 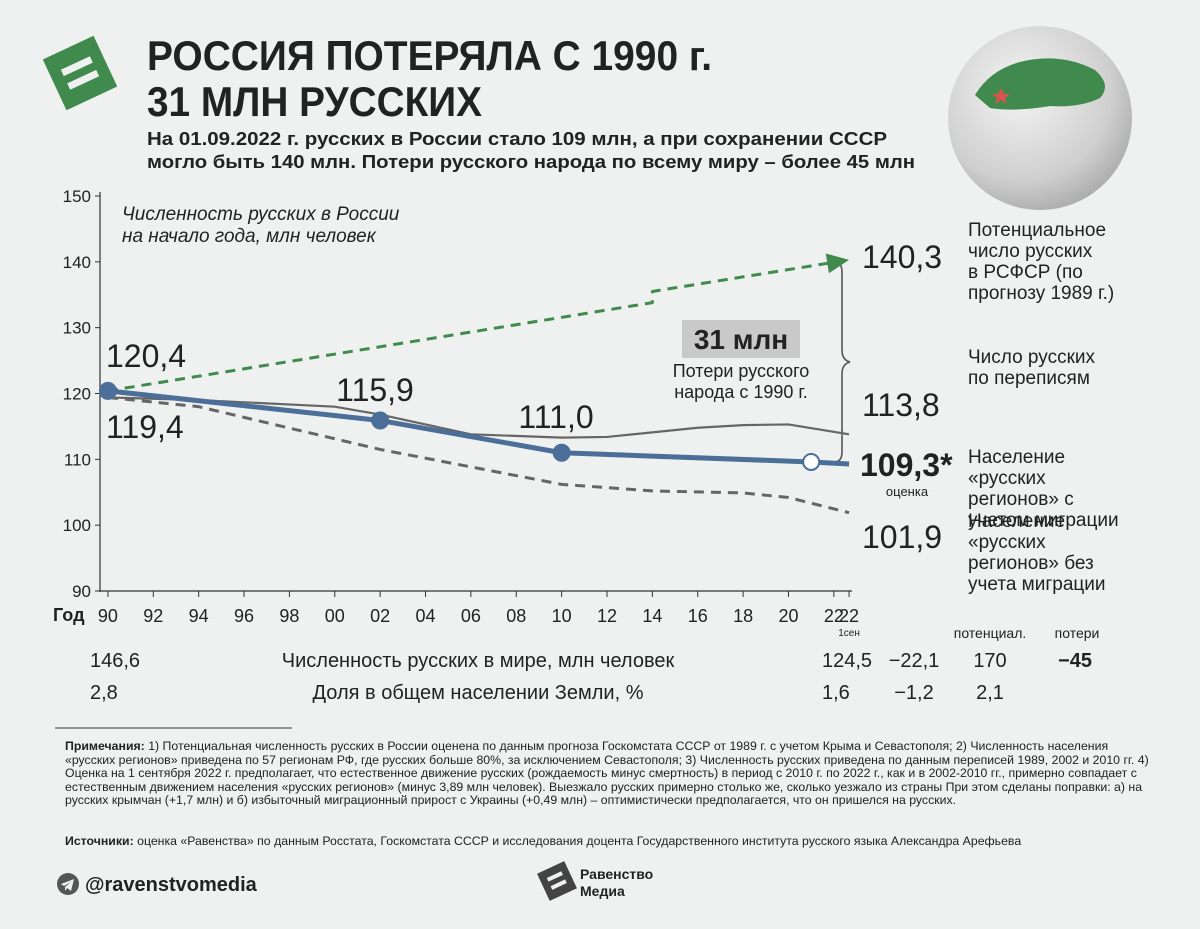 I want to click on globe, so click(x=1040, y=118).